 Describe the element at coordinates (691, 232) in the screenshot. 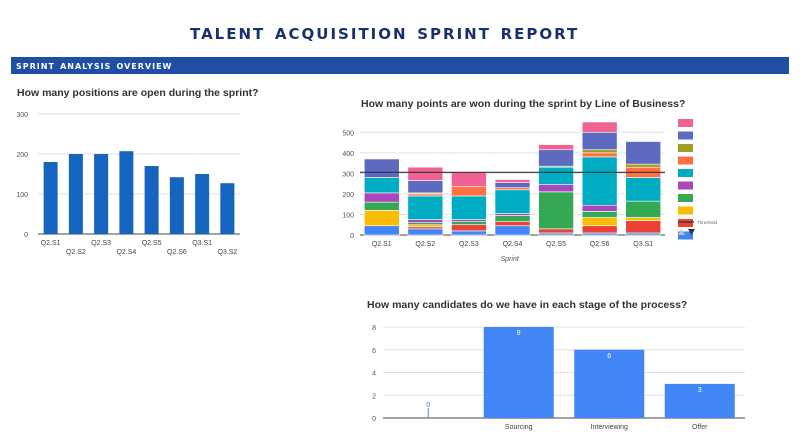

I see `legend-scroll-down-icon` at that location.